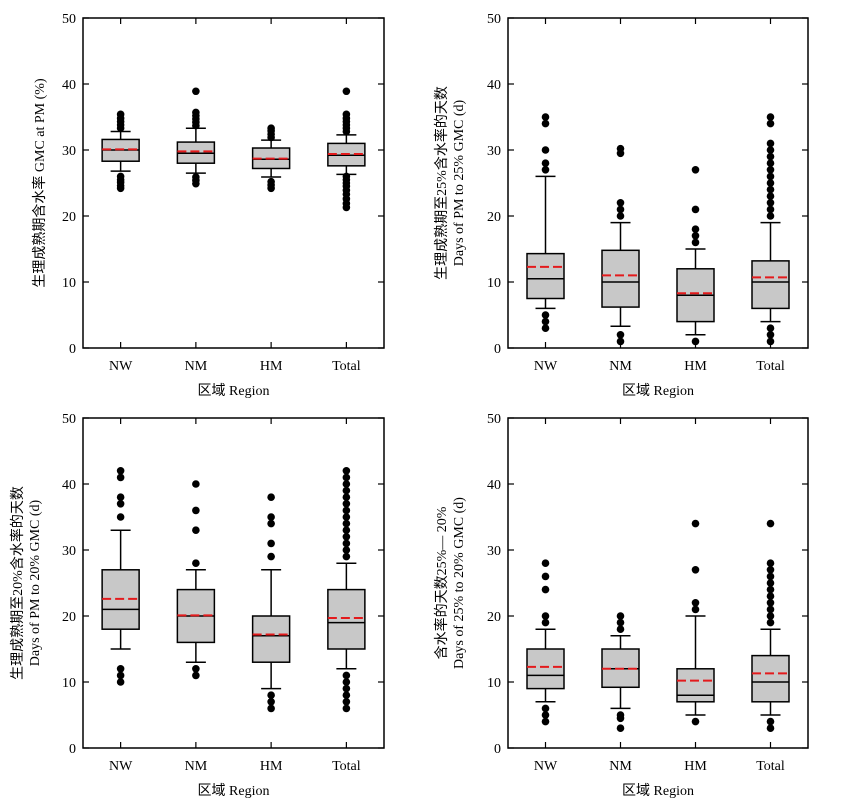 The width and height of the screenshot is (862, 810). Describe the element at coordinates (770, 366) in the screenshot. I see `x-tick-label: Total` at that location.